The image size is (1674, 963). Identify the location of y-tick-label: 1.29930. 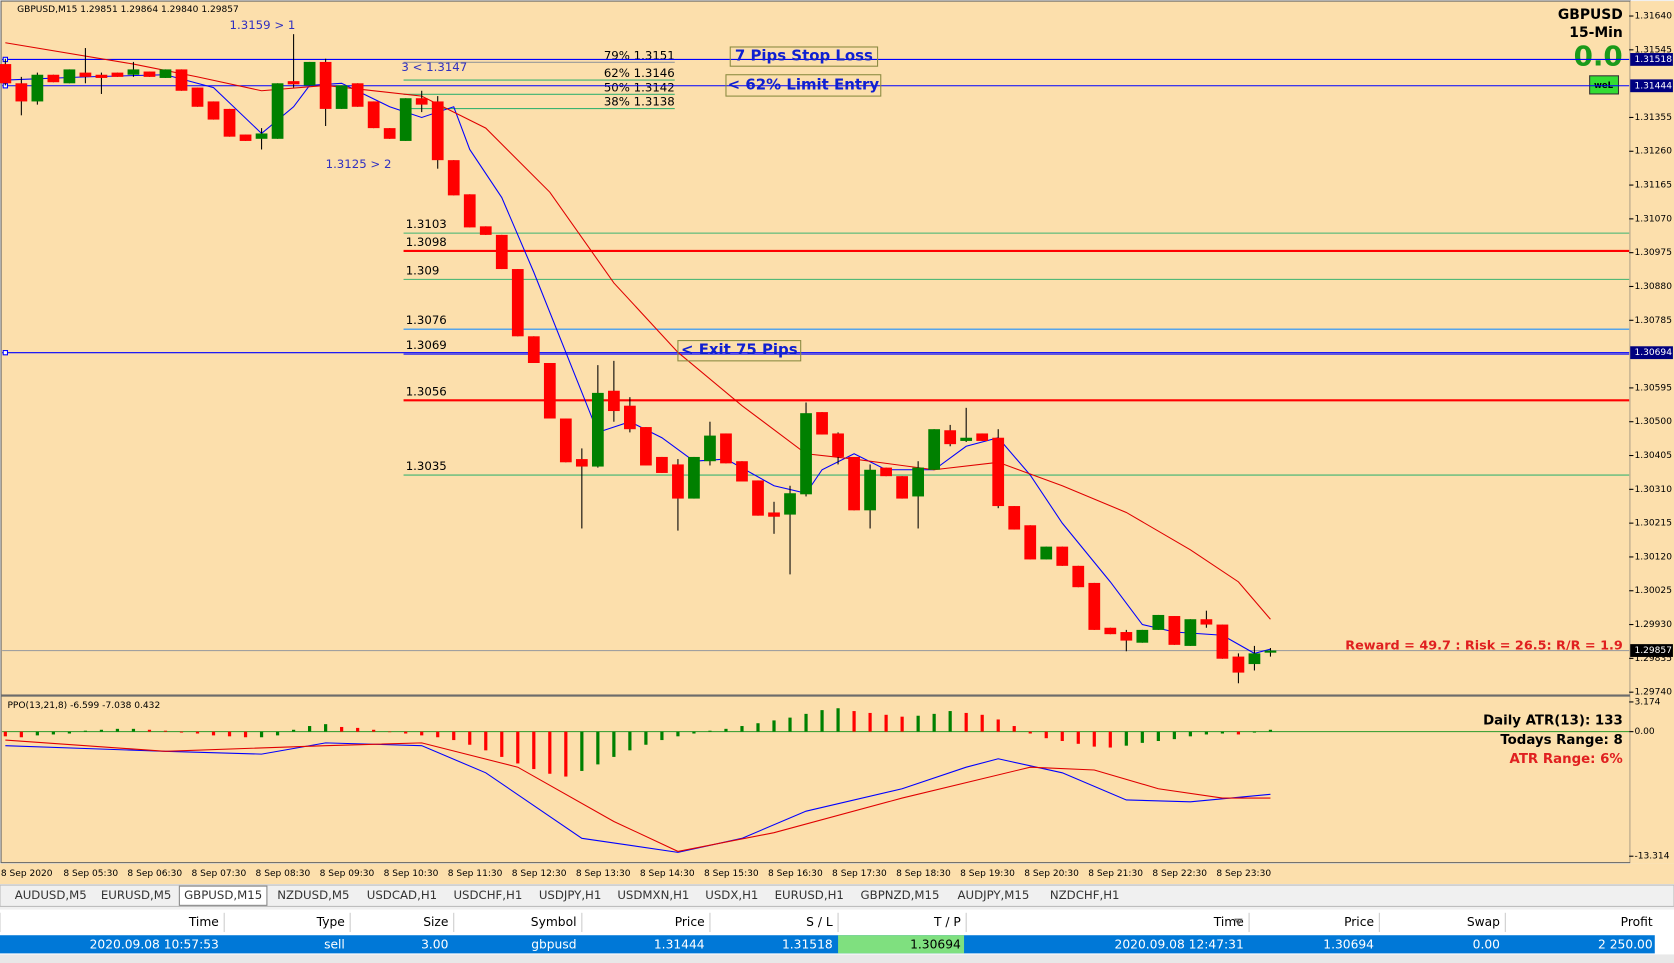
(1653, 625).